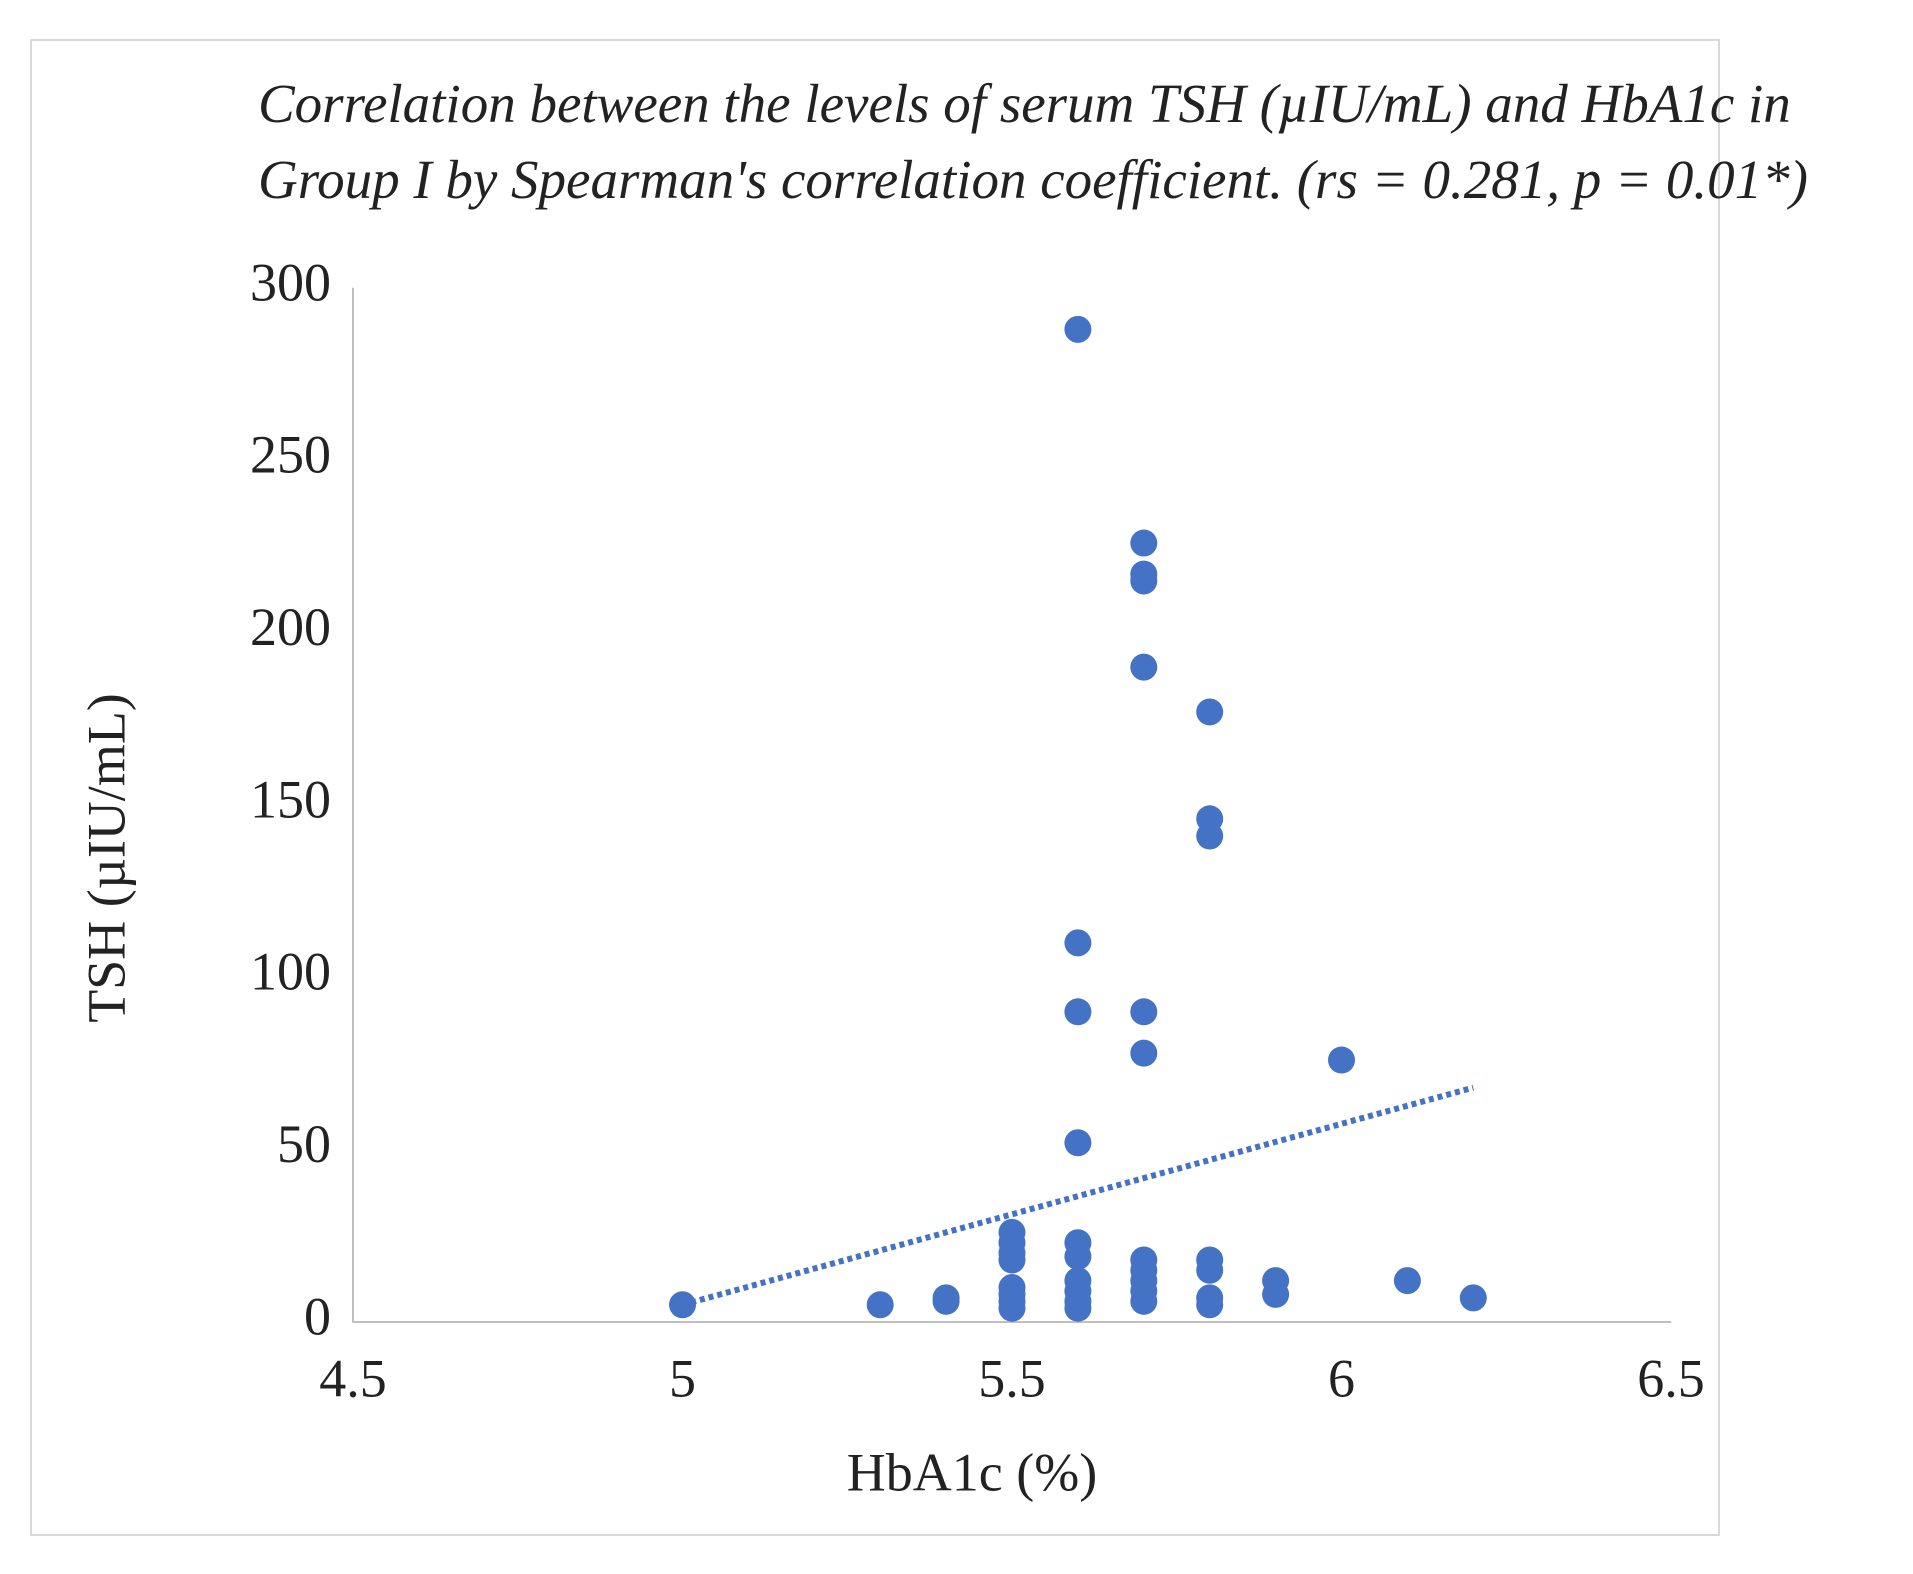 The width and height of the screenshot is (1913, 1574). I want to click on trendline, so click(1078, 1196).